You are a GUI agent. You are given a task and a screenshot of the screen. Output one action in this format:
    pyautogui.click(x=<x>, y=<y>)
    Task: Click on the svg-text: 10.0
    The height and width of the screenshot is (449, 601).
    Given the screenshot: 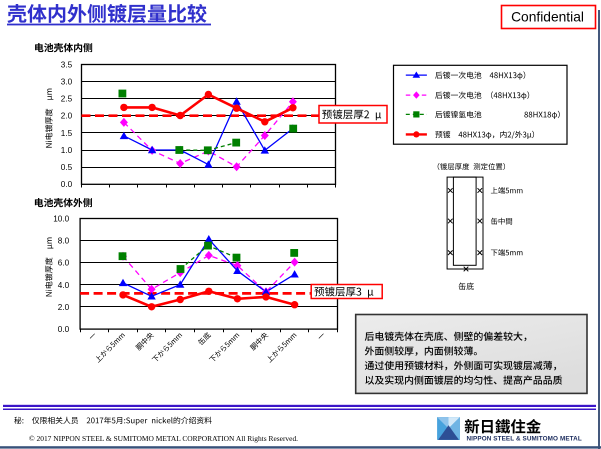 What is the action you would take?
    pyautogui.click(x=61, y=218)
    